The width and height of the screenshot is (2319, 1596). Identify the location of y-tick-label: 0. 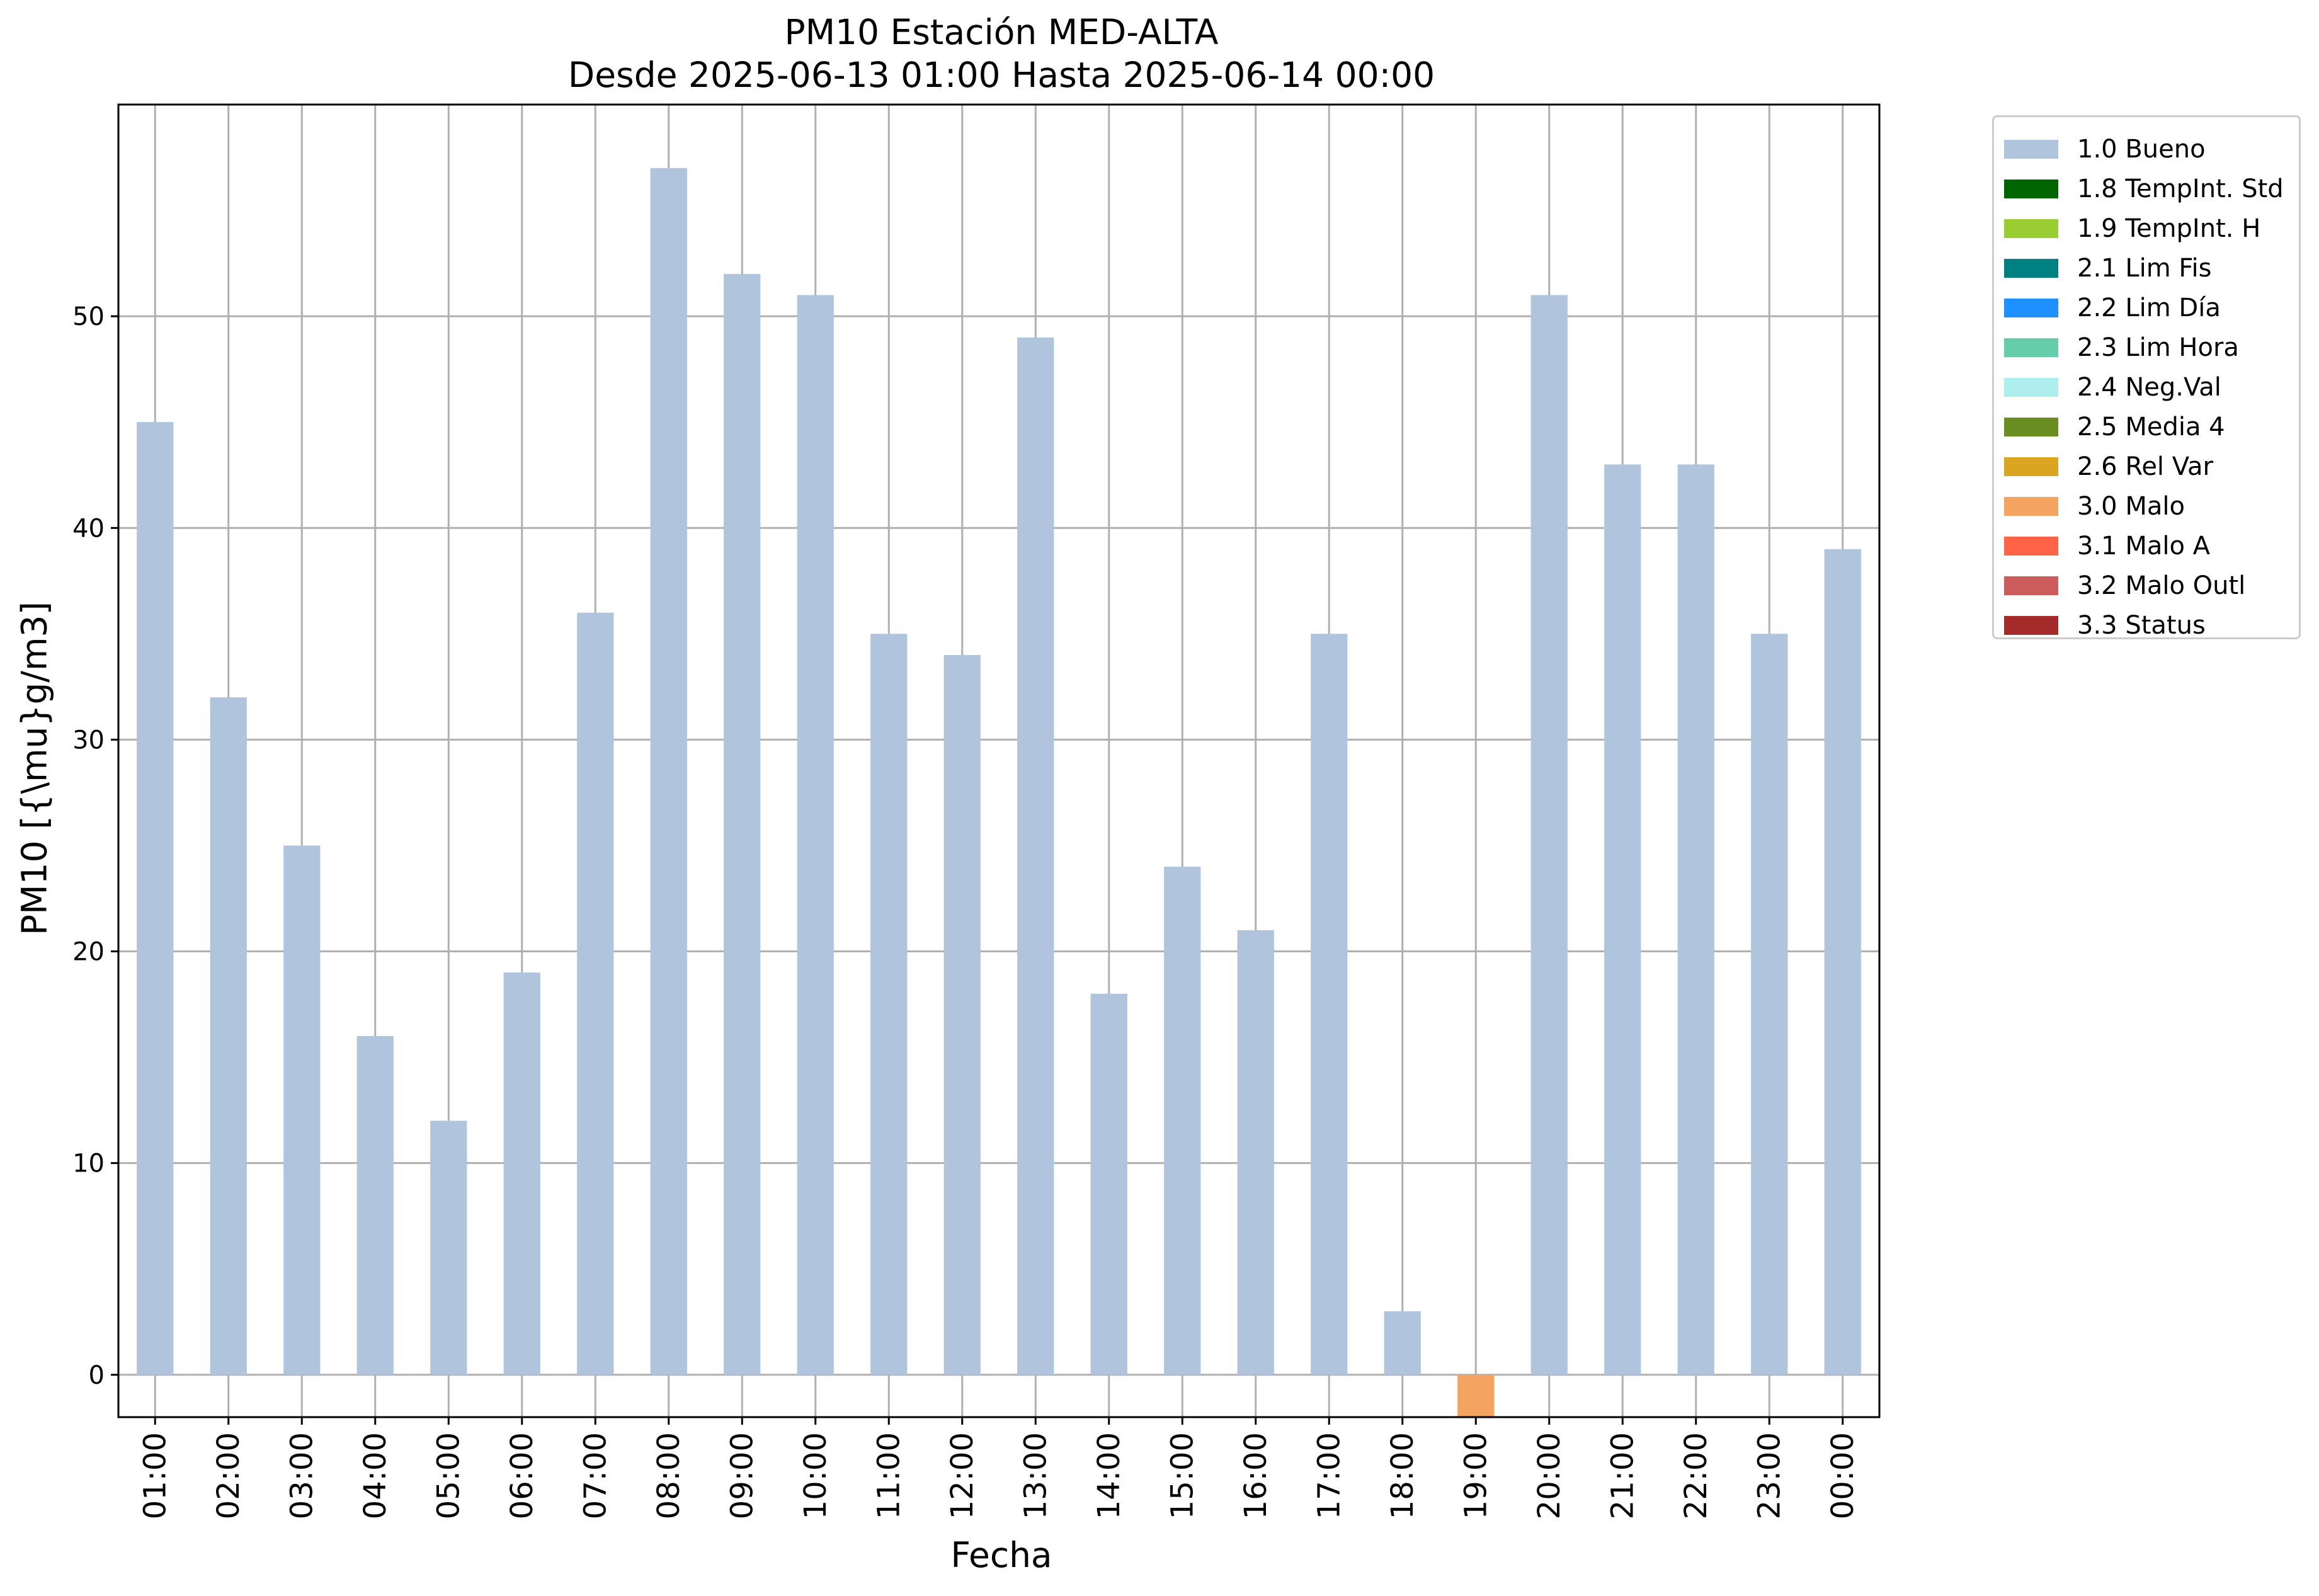
(97, 1375).